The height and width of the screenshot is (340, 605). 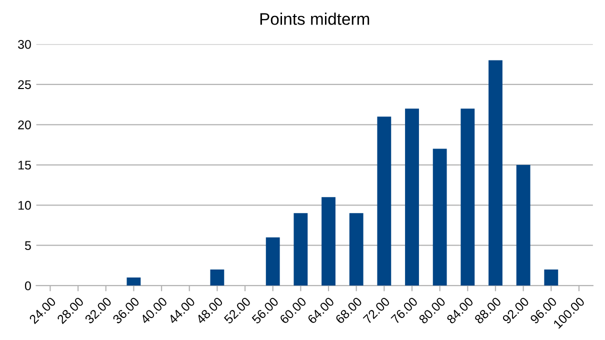 What do you see at coordinates (24, 165) in the screenshot?
I see `y-tick-label: 15` at bounding box center [24, 165].